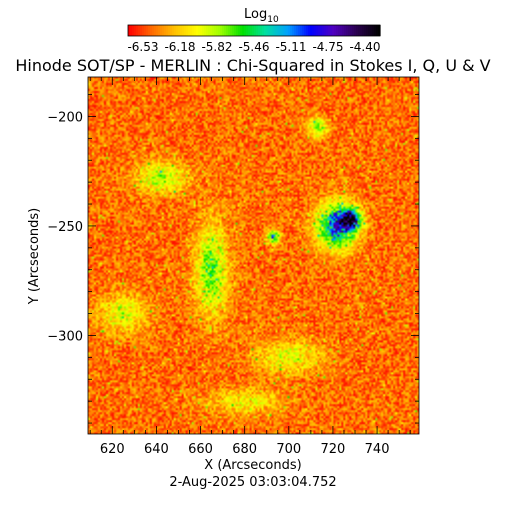  I want to click on y-tick-label: −200, so click(65, 117).